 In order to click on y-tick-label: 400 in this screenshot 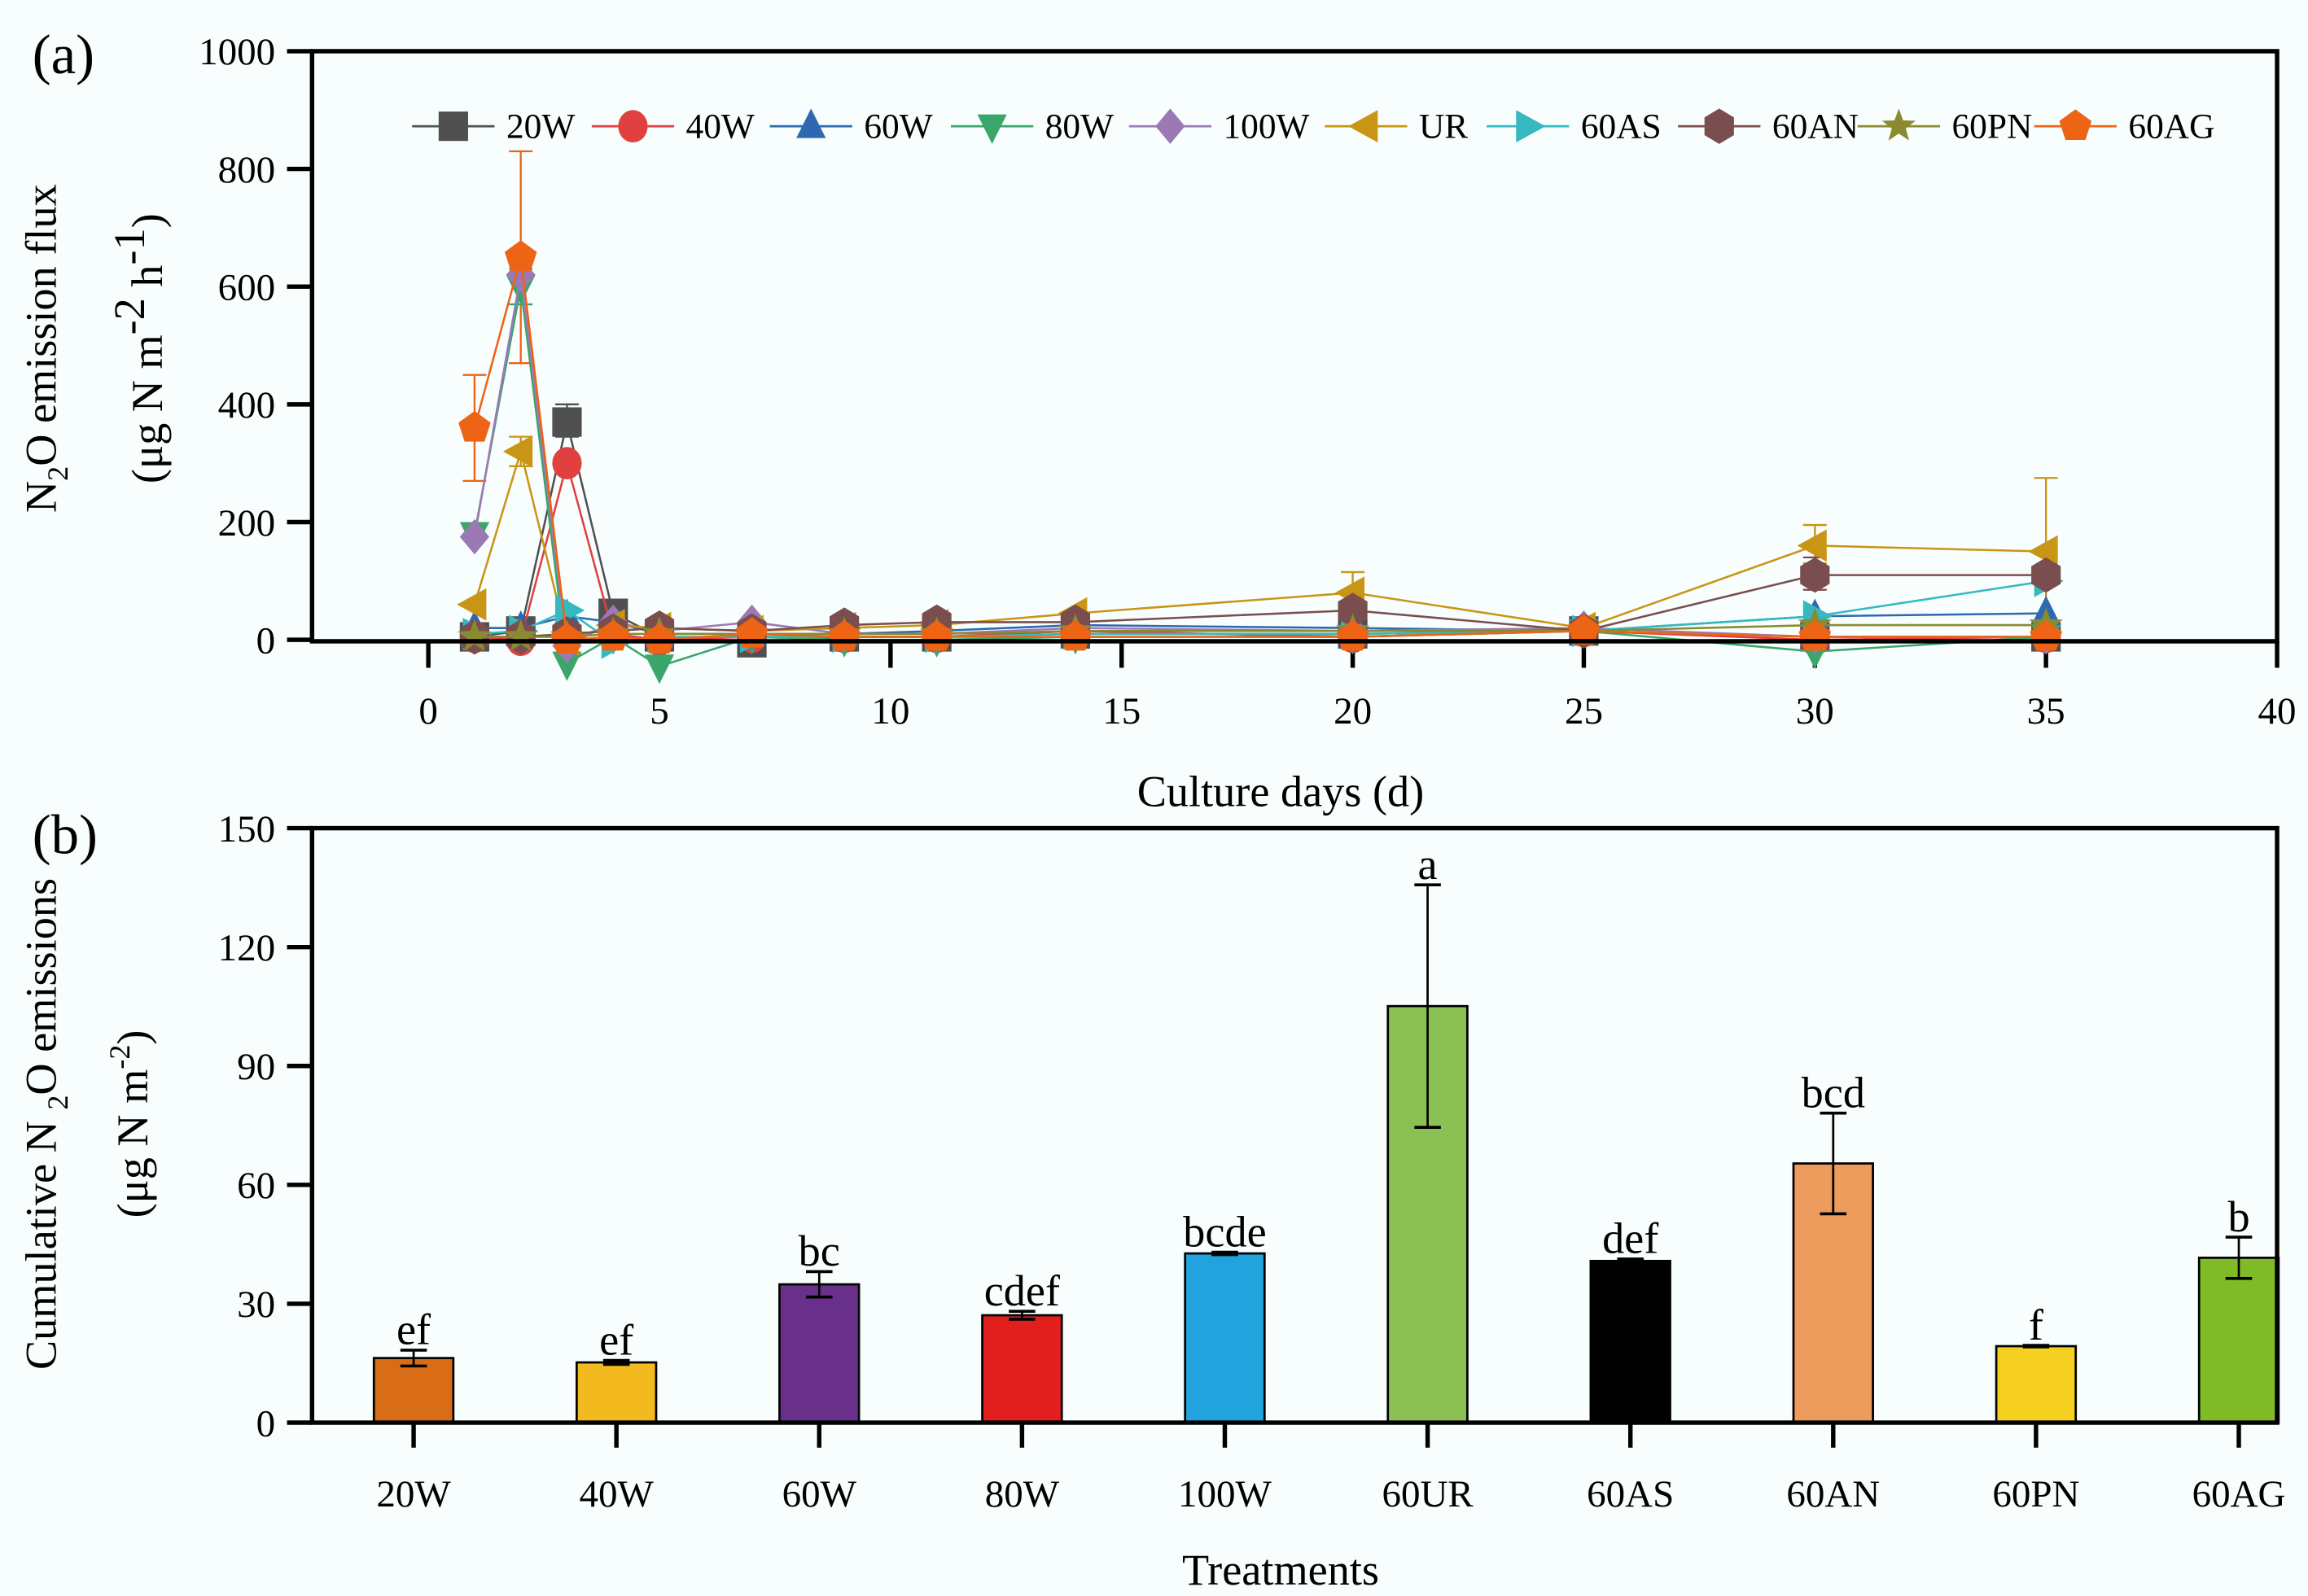, I will do `click(247, 405)`.